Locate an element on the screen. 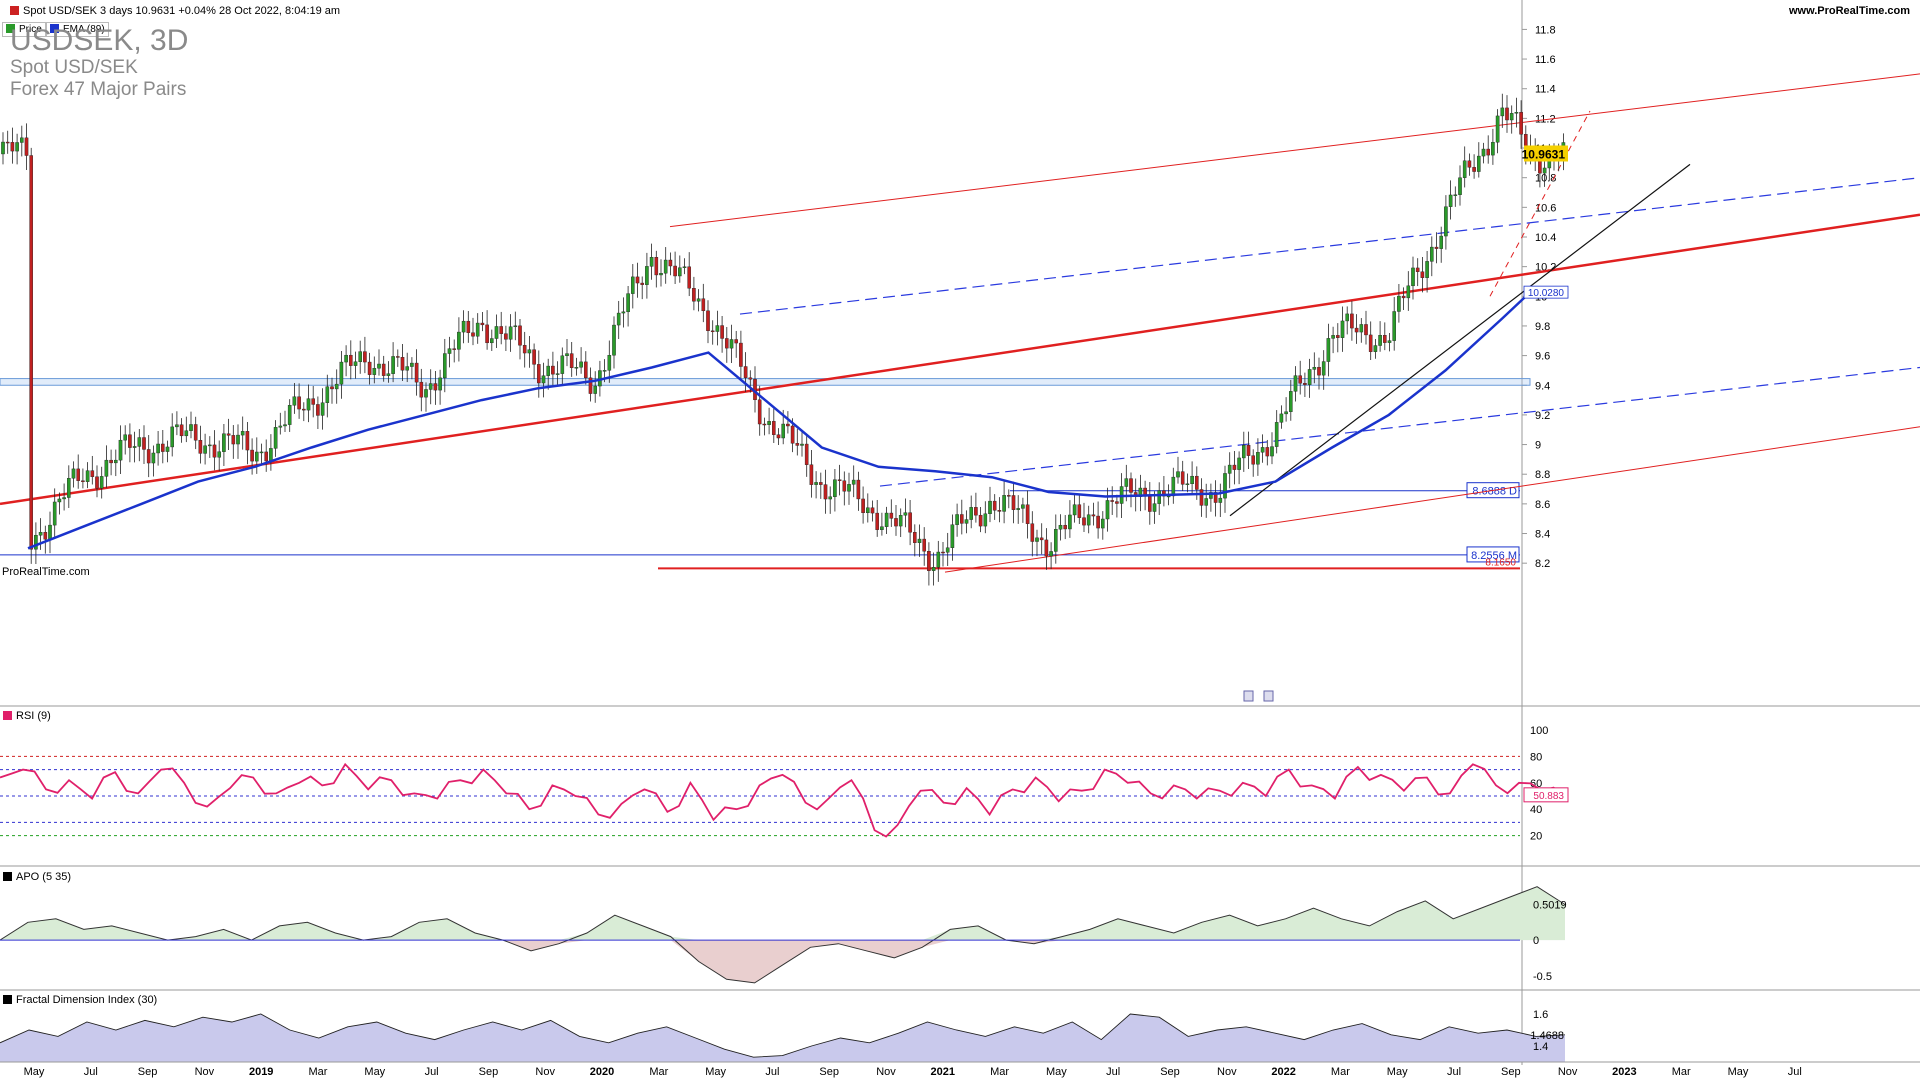  price-color-icon is located at coordinates (10, 28).